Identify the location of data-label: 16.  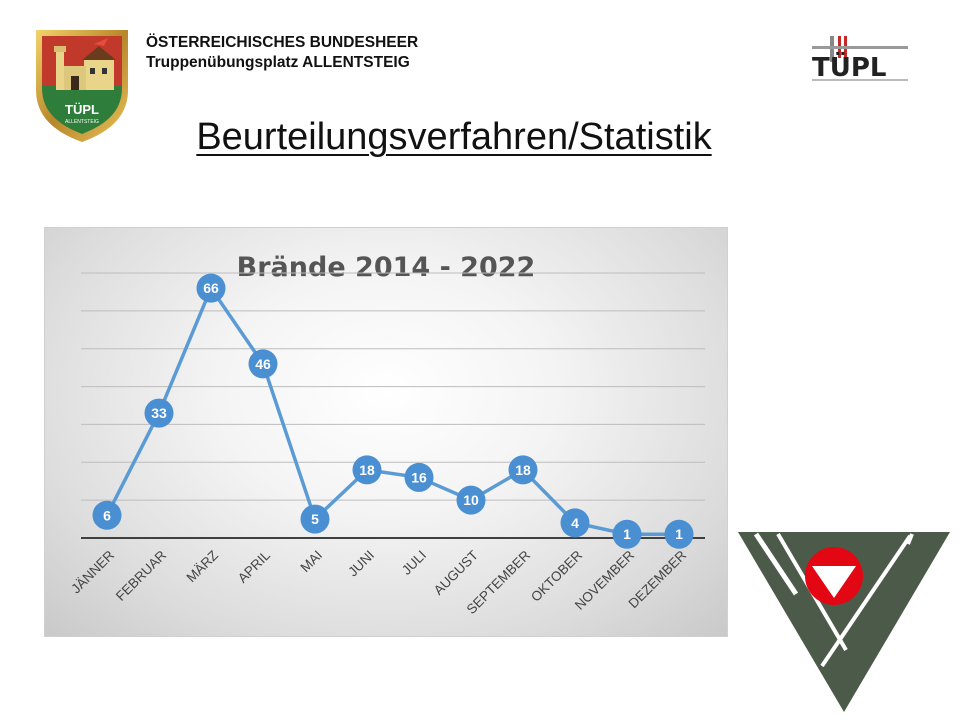
(419, 477).